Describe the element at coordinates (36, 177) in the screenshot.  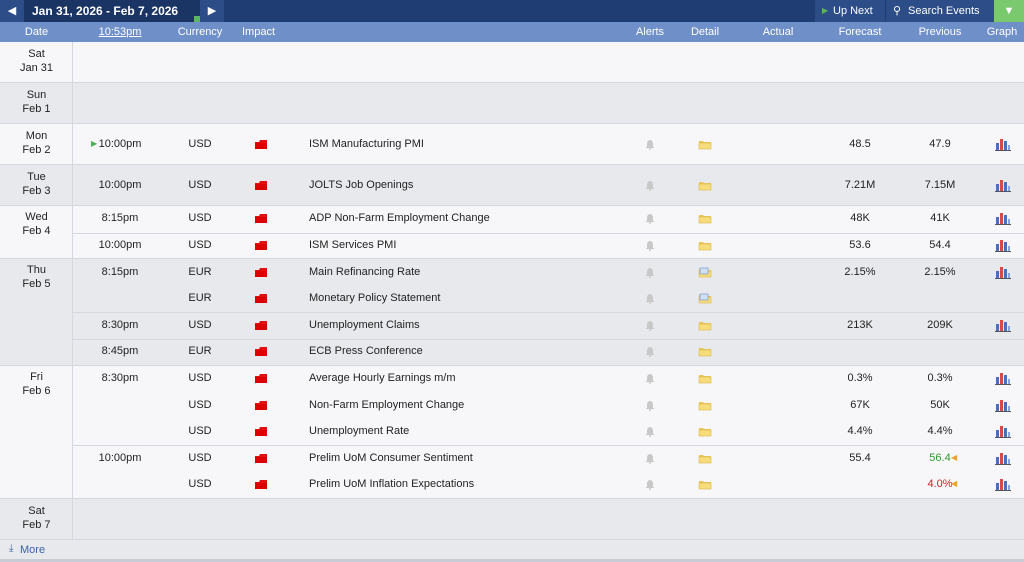
I see `day-name: Tue` at that location.